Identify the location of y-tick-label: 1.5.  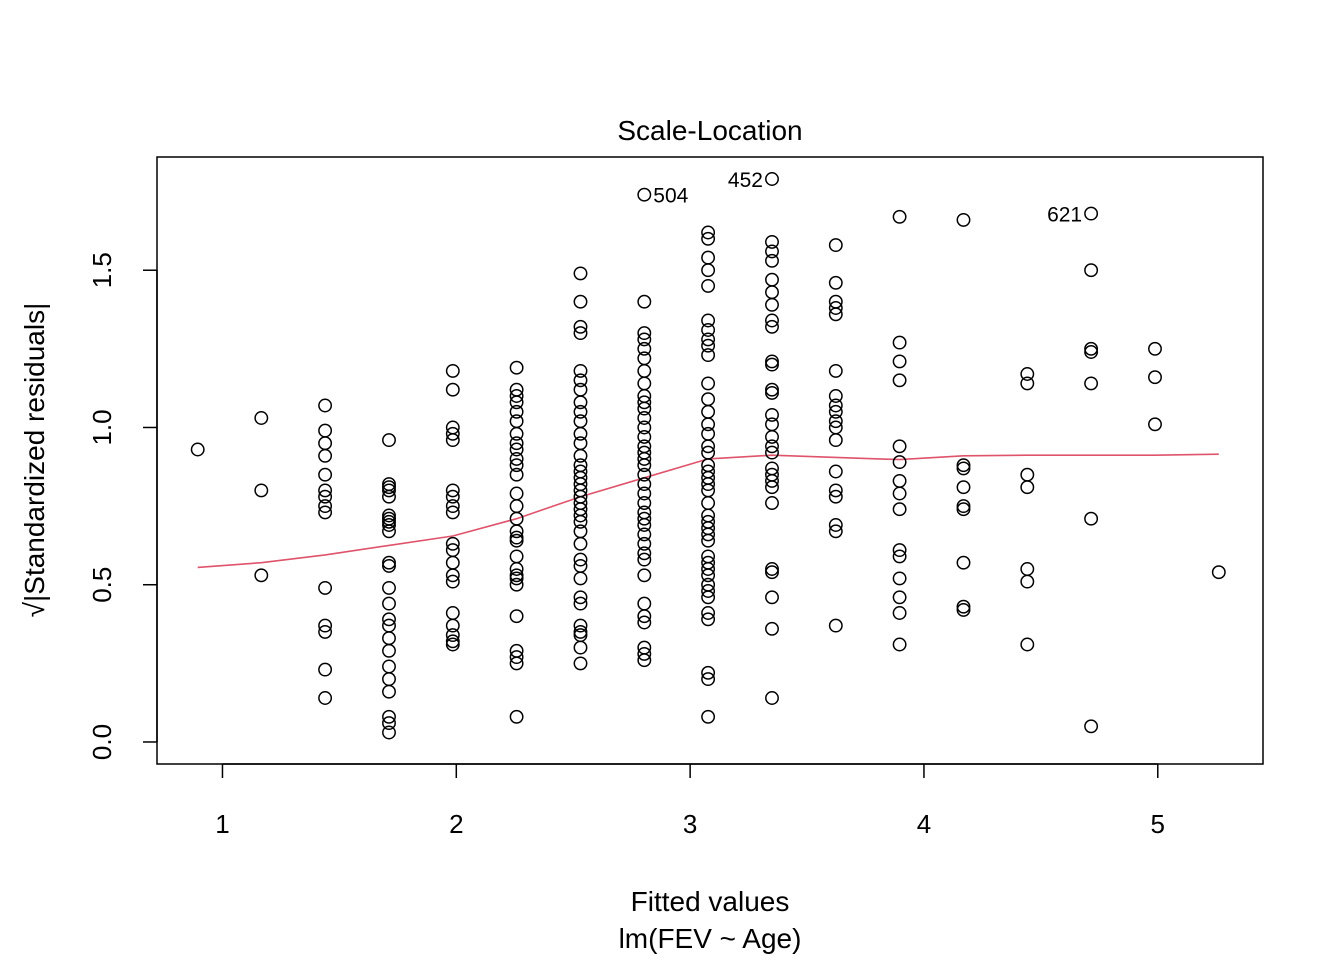
(102, 270).